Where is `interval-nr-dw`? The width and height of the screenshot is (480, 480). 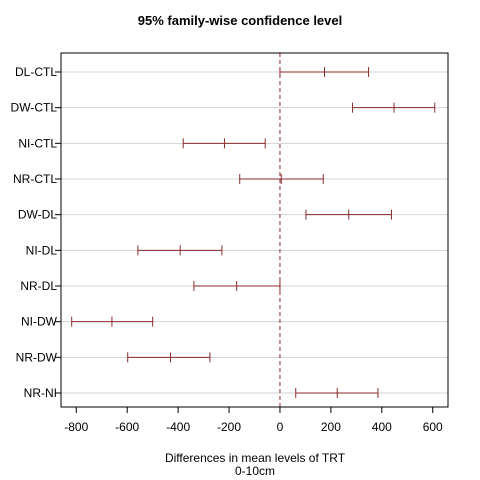
interval-nr-dw is located at coordinates (169, 357).